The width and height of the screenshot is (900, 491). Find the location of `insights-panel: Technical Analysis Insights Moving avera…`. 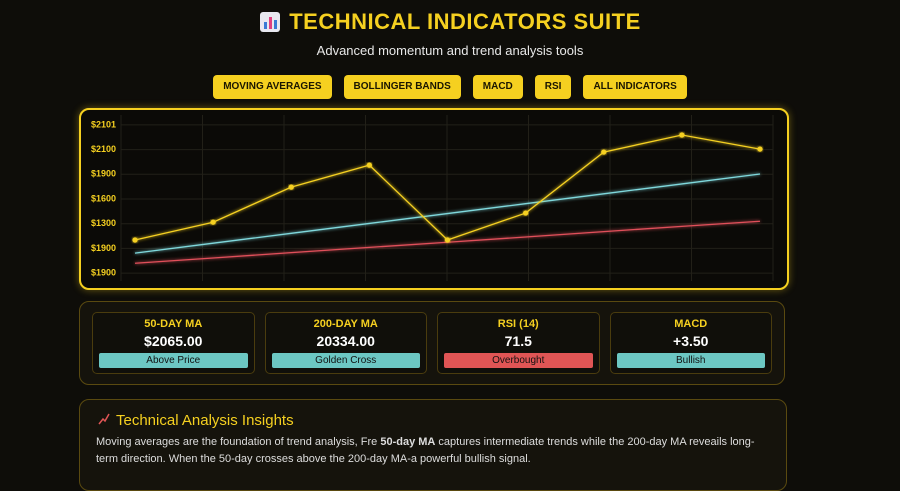

insights-panel: Technical Analysis Insights Moving avera… is located at coordinates (433, 445).